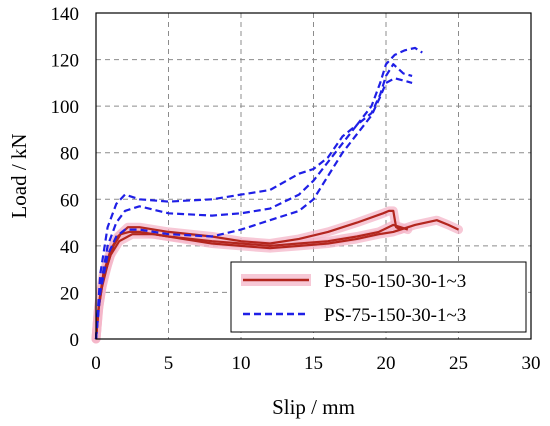  What do you see at coordinates (69, 247) in the screenshot?
I see `y-tick-label-40: 40` at bounding box center [69, 247].